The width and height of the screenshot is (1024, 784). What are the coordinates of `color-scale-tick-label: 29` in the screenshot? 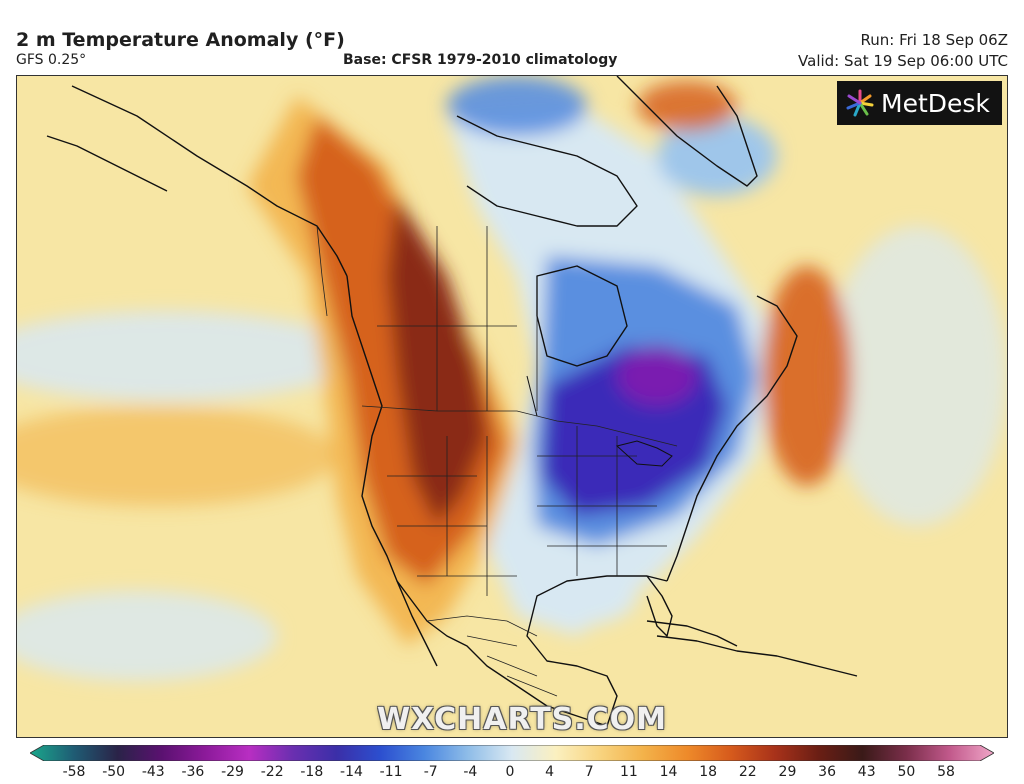 It's located at (787, 772).